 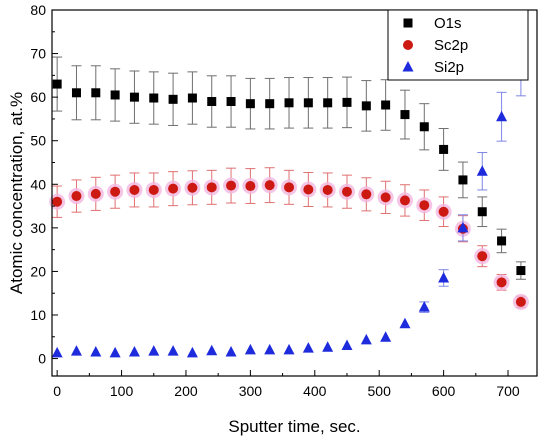 I want to click on x-axis-label: Sputter time, sec., so click(x=294, y=426).